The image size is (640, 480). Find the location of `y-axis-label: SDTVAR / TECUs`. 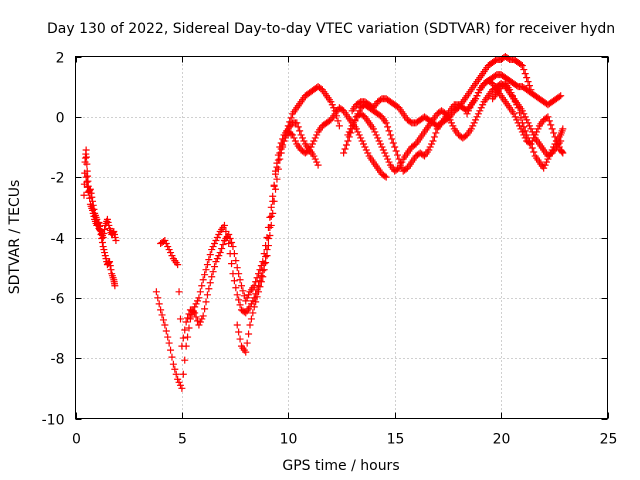

y-axis-label: SDTVAR / TECUs is located at coordinates (15, 237).